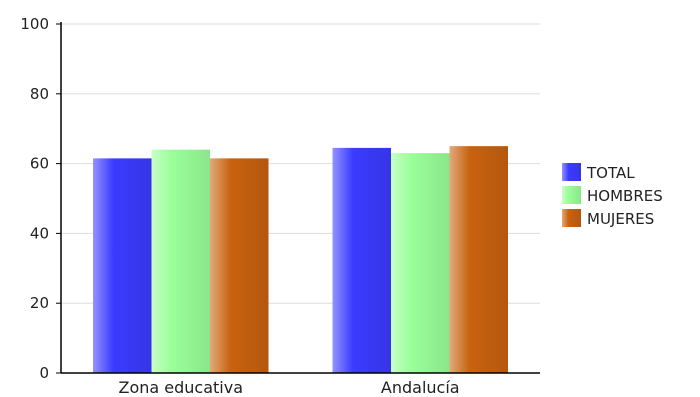  Describe the element at coordinates (39, 94) in the screenshot. I see `y-tick-label: 80` at that location.